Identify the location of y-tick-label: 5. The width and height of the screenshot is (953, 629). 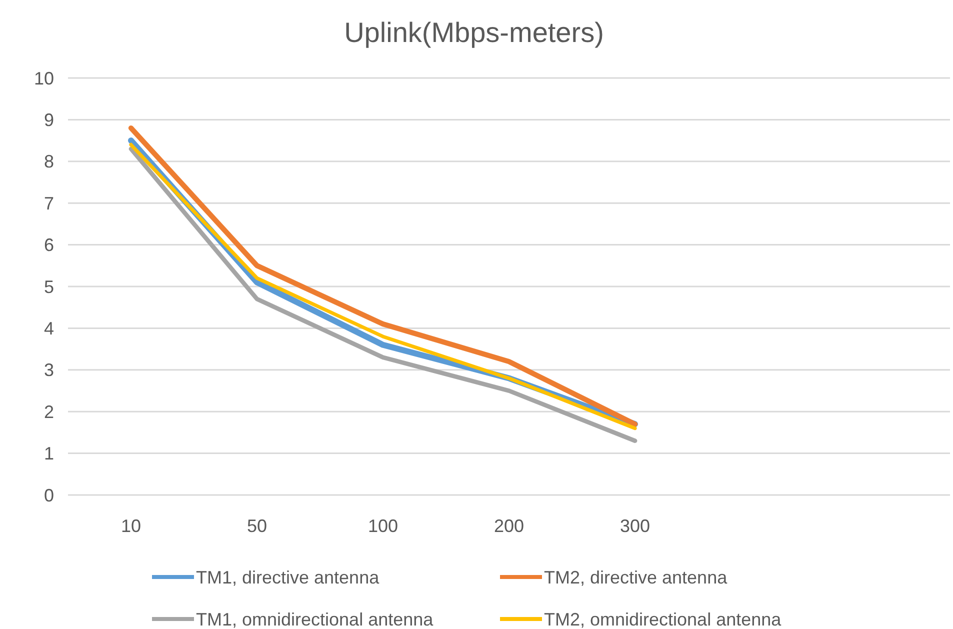
(49, 286).